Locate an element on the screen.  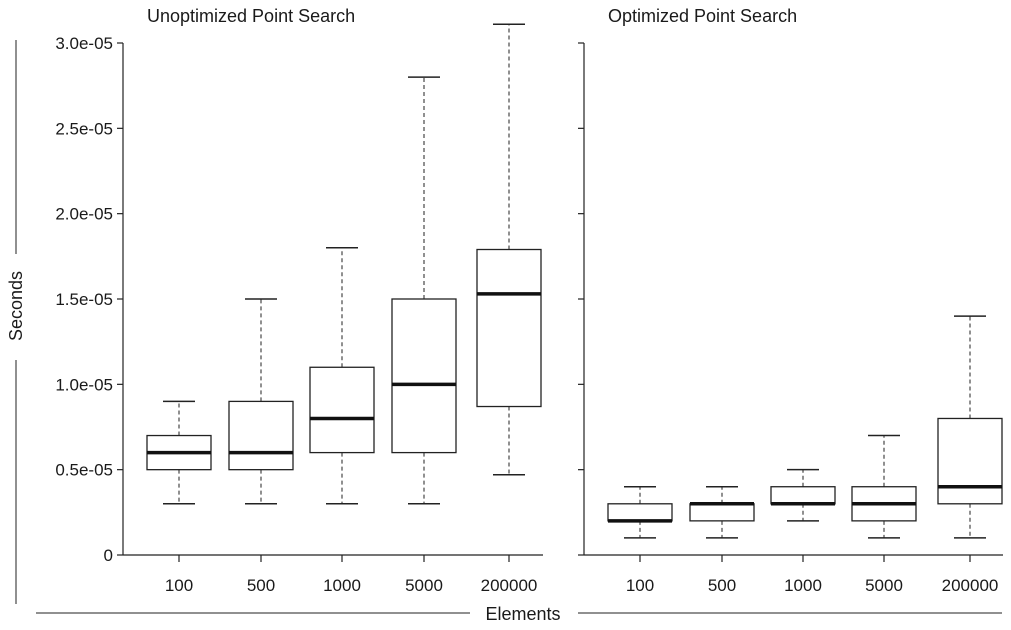
panel-title-optimized: Optimized Point Search is located at coordinates (702, 16).